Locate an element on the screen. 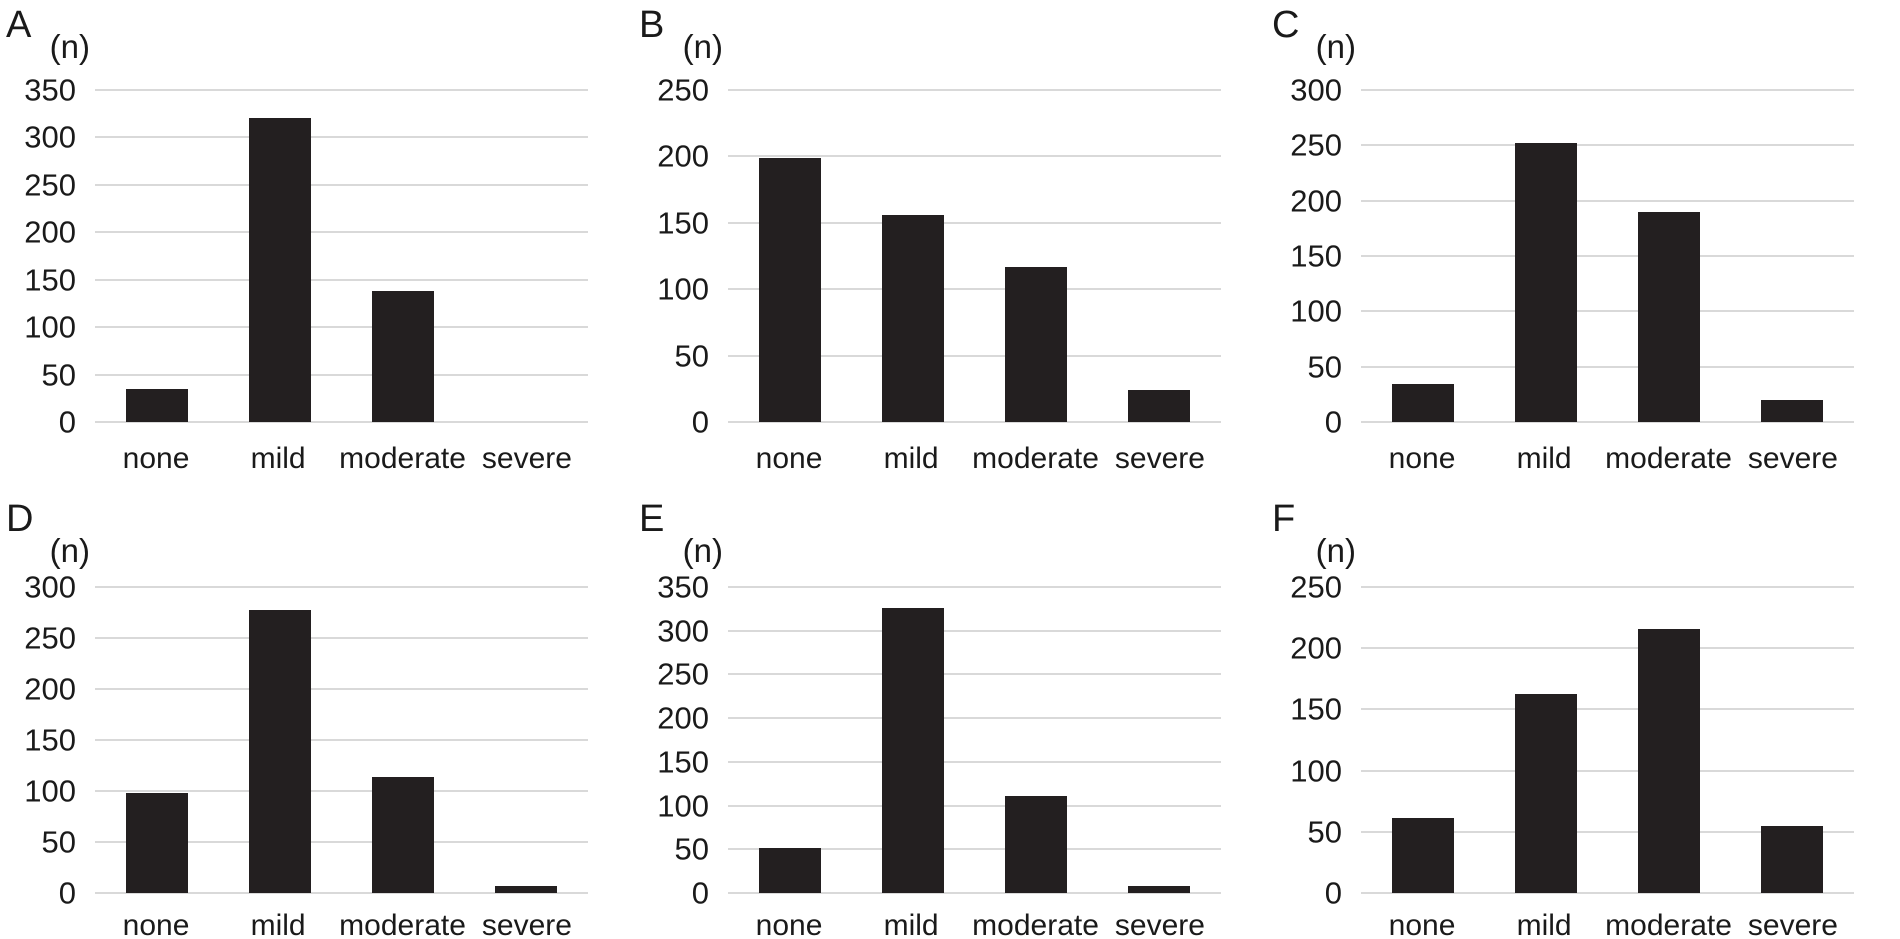 This screenshot has height=939, width=1900. y-axis: 0 50 100 150 200 250 is located at coordinates (1304, 740).